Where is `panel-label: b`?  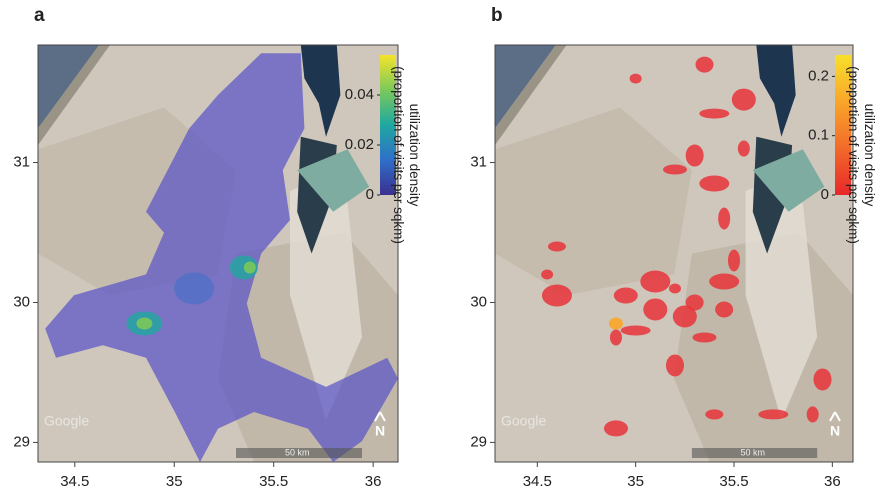
panel-label: b is located at coordinates (497, 15).